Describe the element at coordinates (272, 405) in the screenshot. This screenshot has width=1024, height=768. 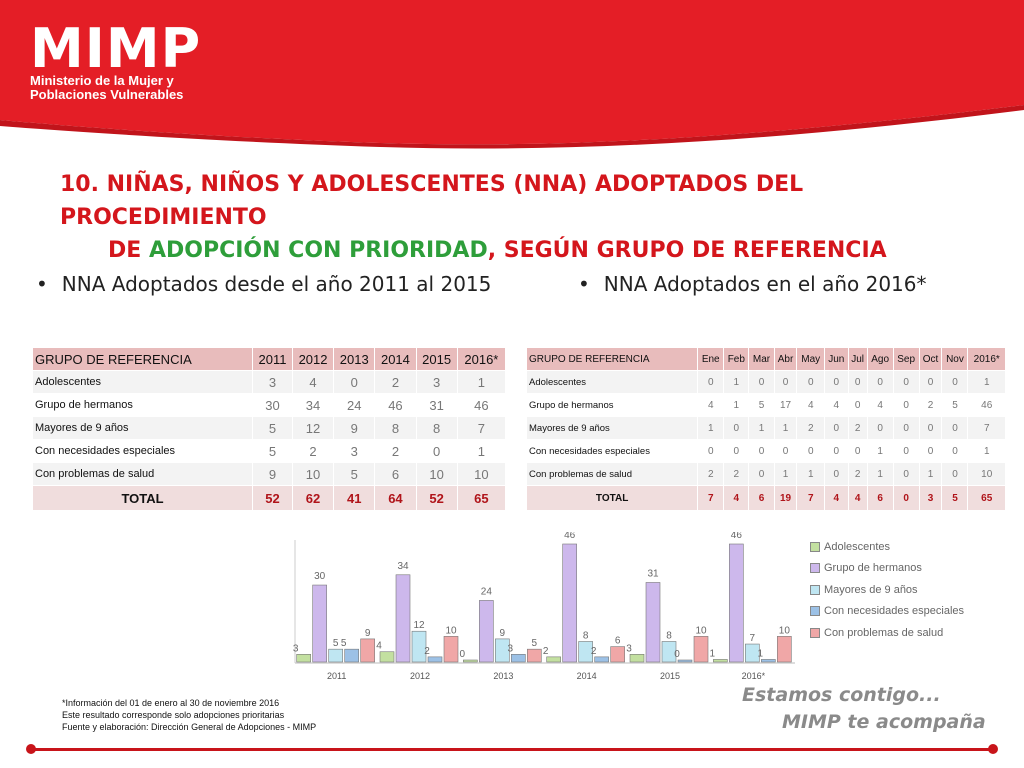
I see `table-cell: 30` at that location.